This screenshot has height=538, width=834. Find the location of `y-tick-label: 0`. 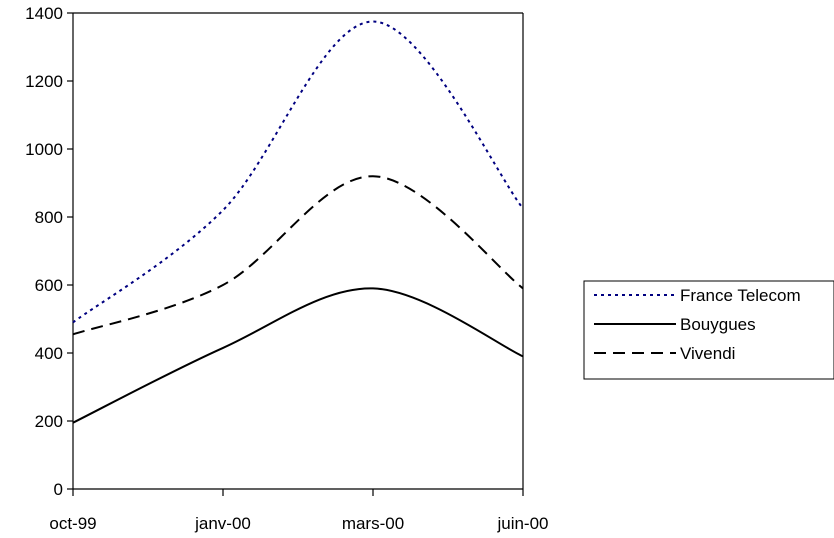

y-tick-label: 0 is located at coordinates (58, 489).